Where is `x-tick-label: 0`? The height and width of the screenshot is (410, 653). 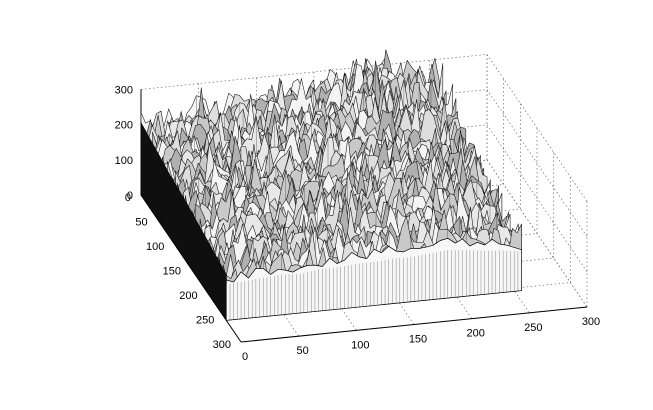 x-tick-label: 0 is located at coordinates (245, 357).